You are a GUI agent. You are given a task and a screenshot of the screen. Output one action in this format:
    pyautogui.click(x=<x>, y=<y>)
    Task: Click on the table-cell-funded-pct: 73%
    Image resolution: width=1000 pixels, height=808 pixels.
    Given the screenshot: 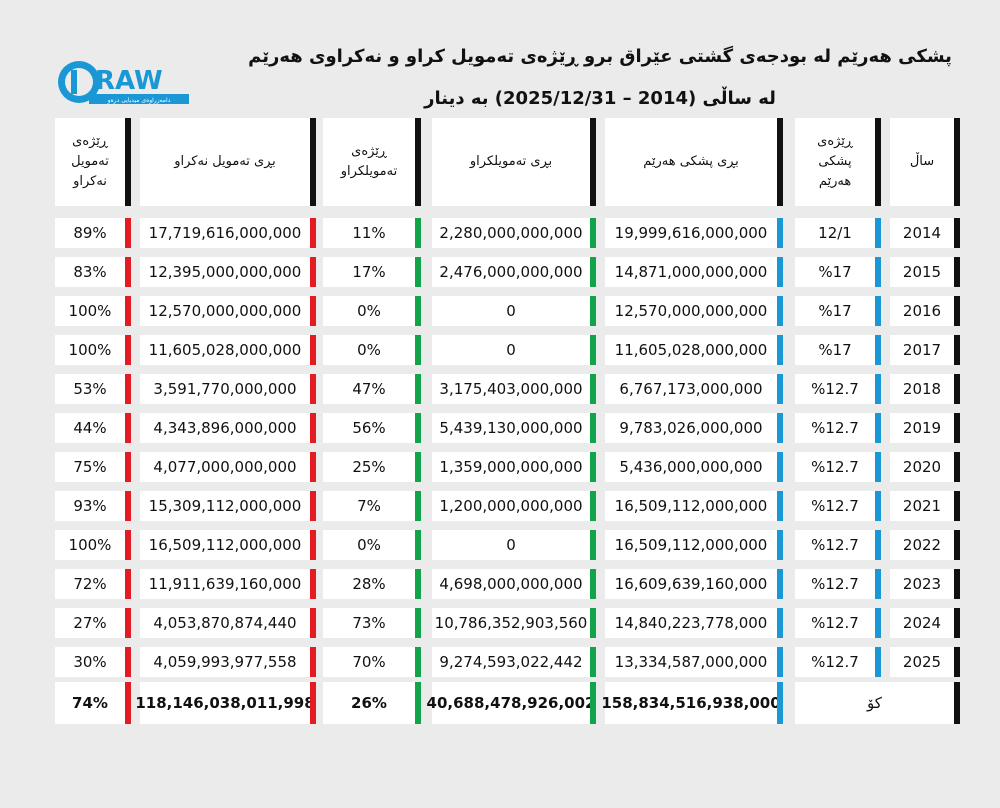 What is the action you would take?
    pyautogui.click(x=372, y=623)
    